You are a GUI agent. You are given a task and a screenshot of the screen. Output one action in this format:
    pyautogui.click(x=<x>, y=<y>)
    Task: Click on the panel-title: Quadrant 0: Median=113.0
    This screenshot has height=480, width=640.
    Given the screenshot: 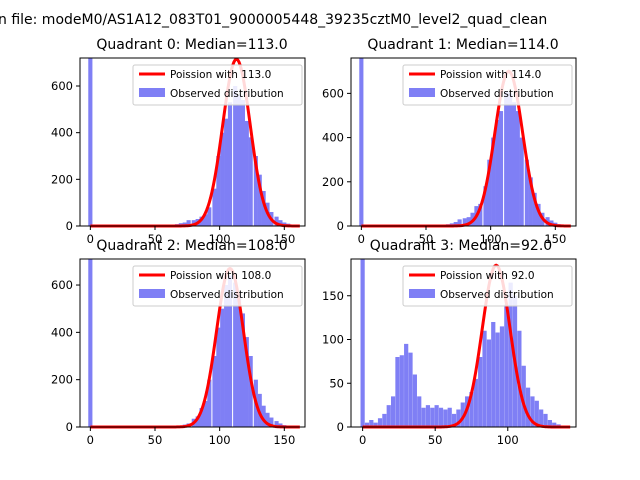 What is the action you would take?
    pyautogui.click(x=191, y=45)
    